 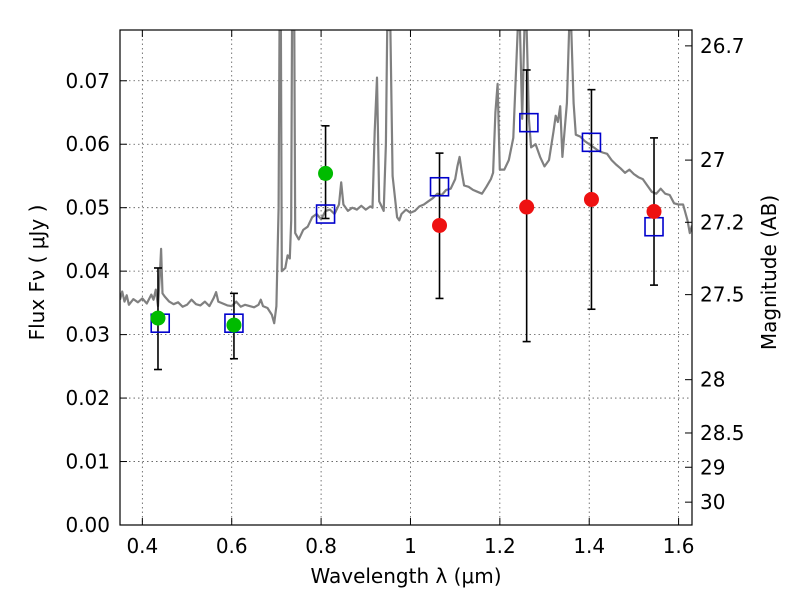 I want to click on x-tick-label: 0.6, so click(x=232, y=546).